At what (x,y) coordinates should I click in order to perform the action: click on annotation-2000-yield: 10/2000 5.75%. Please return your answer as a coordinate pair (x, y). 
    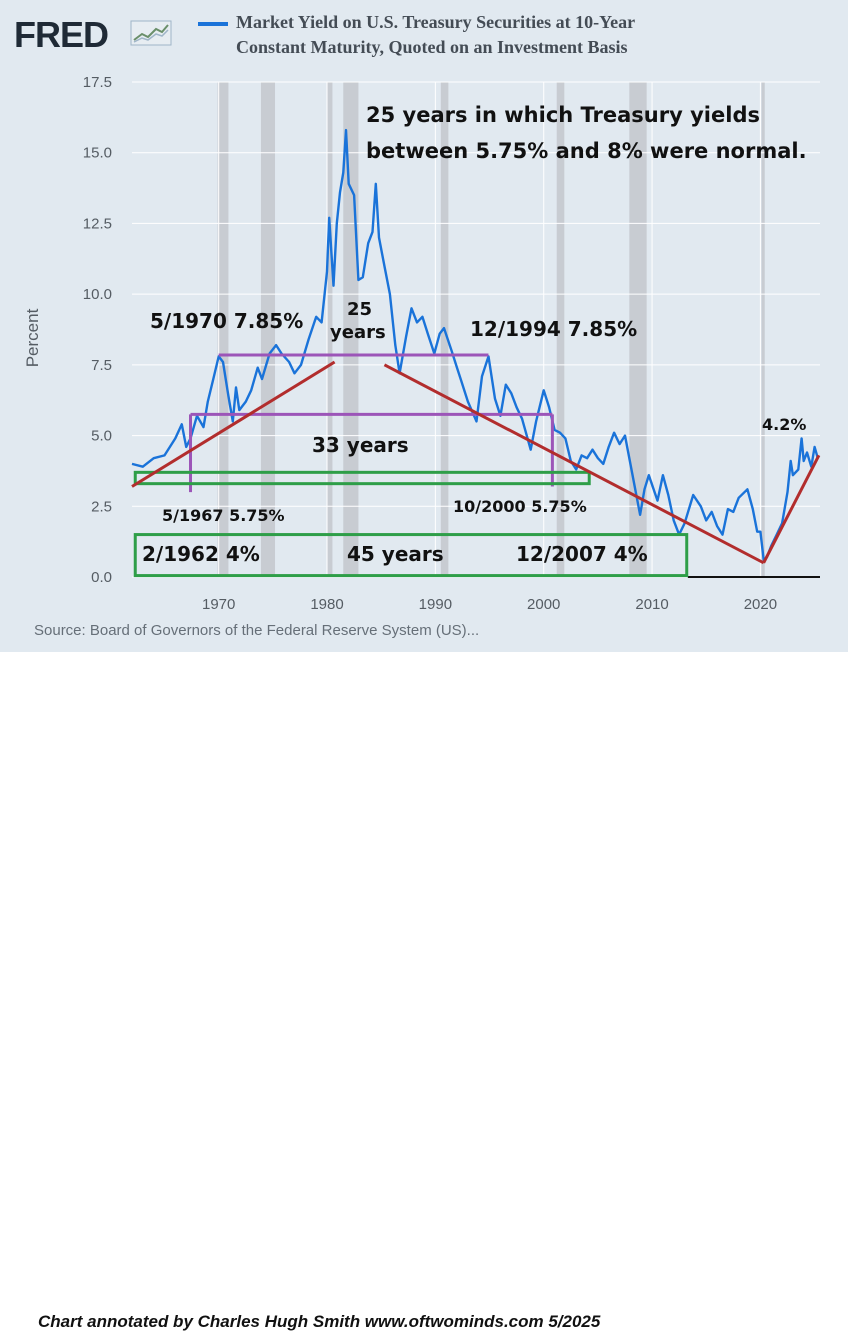
    Looking at the image, I should click on (520, 506).